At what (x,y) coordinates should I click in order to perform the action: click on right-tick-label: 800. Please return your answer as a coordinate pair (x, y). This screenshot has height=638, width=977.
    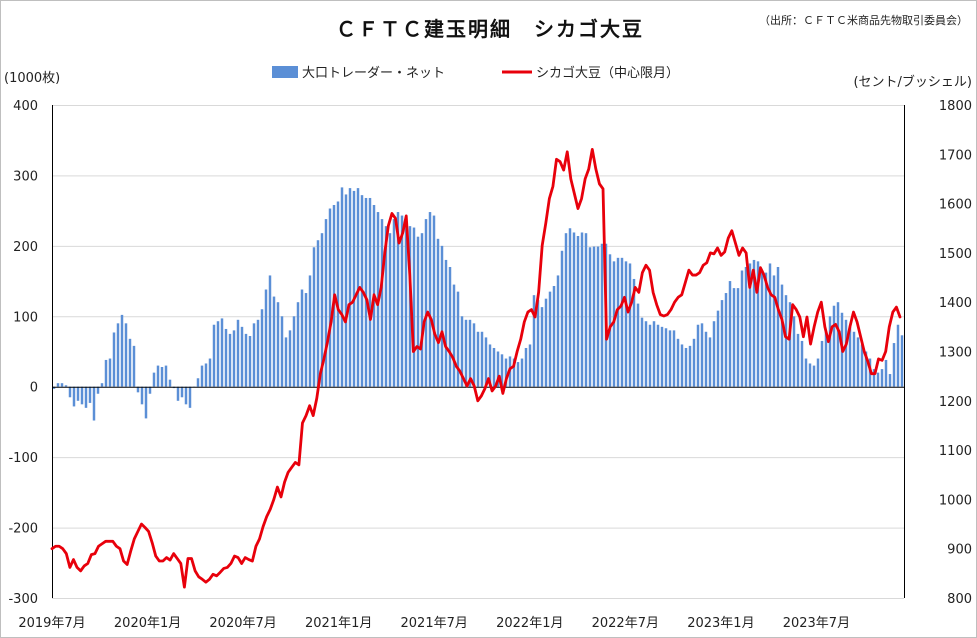
    Looking at the image, I should click on (959, 599).